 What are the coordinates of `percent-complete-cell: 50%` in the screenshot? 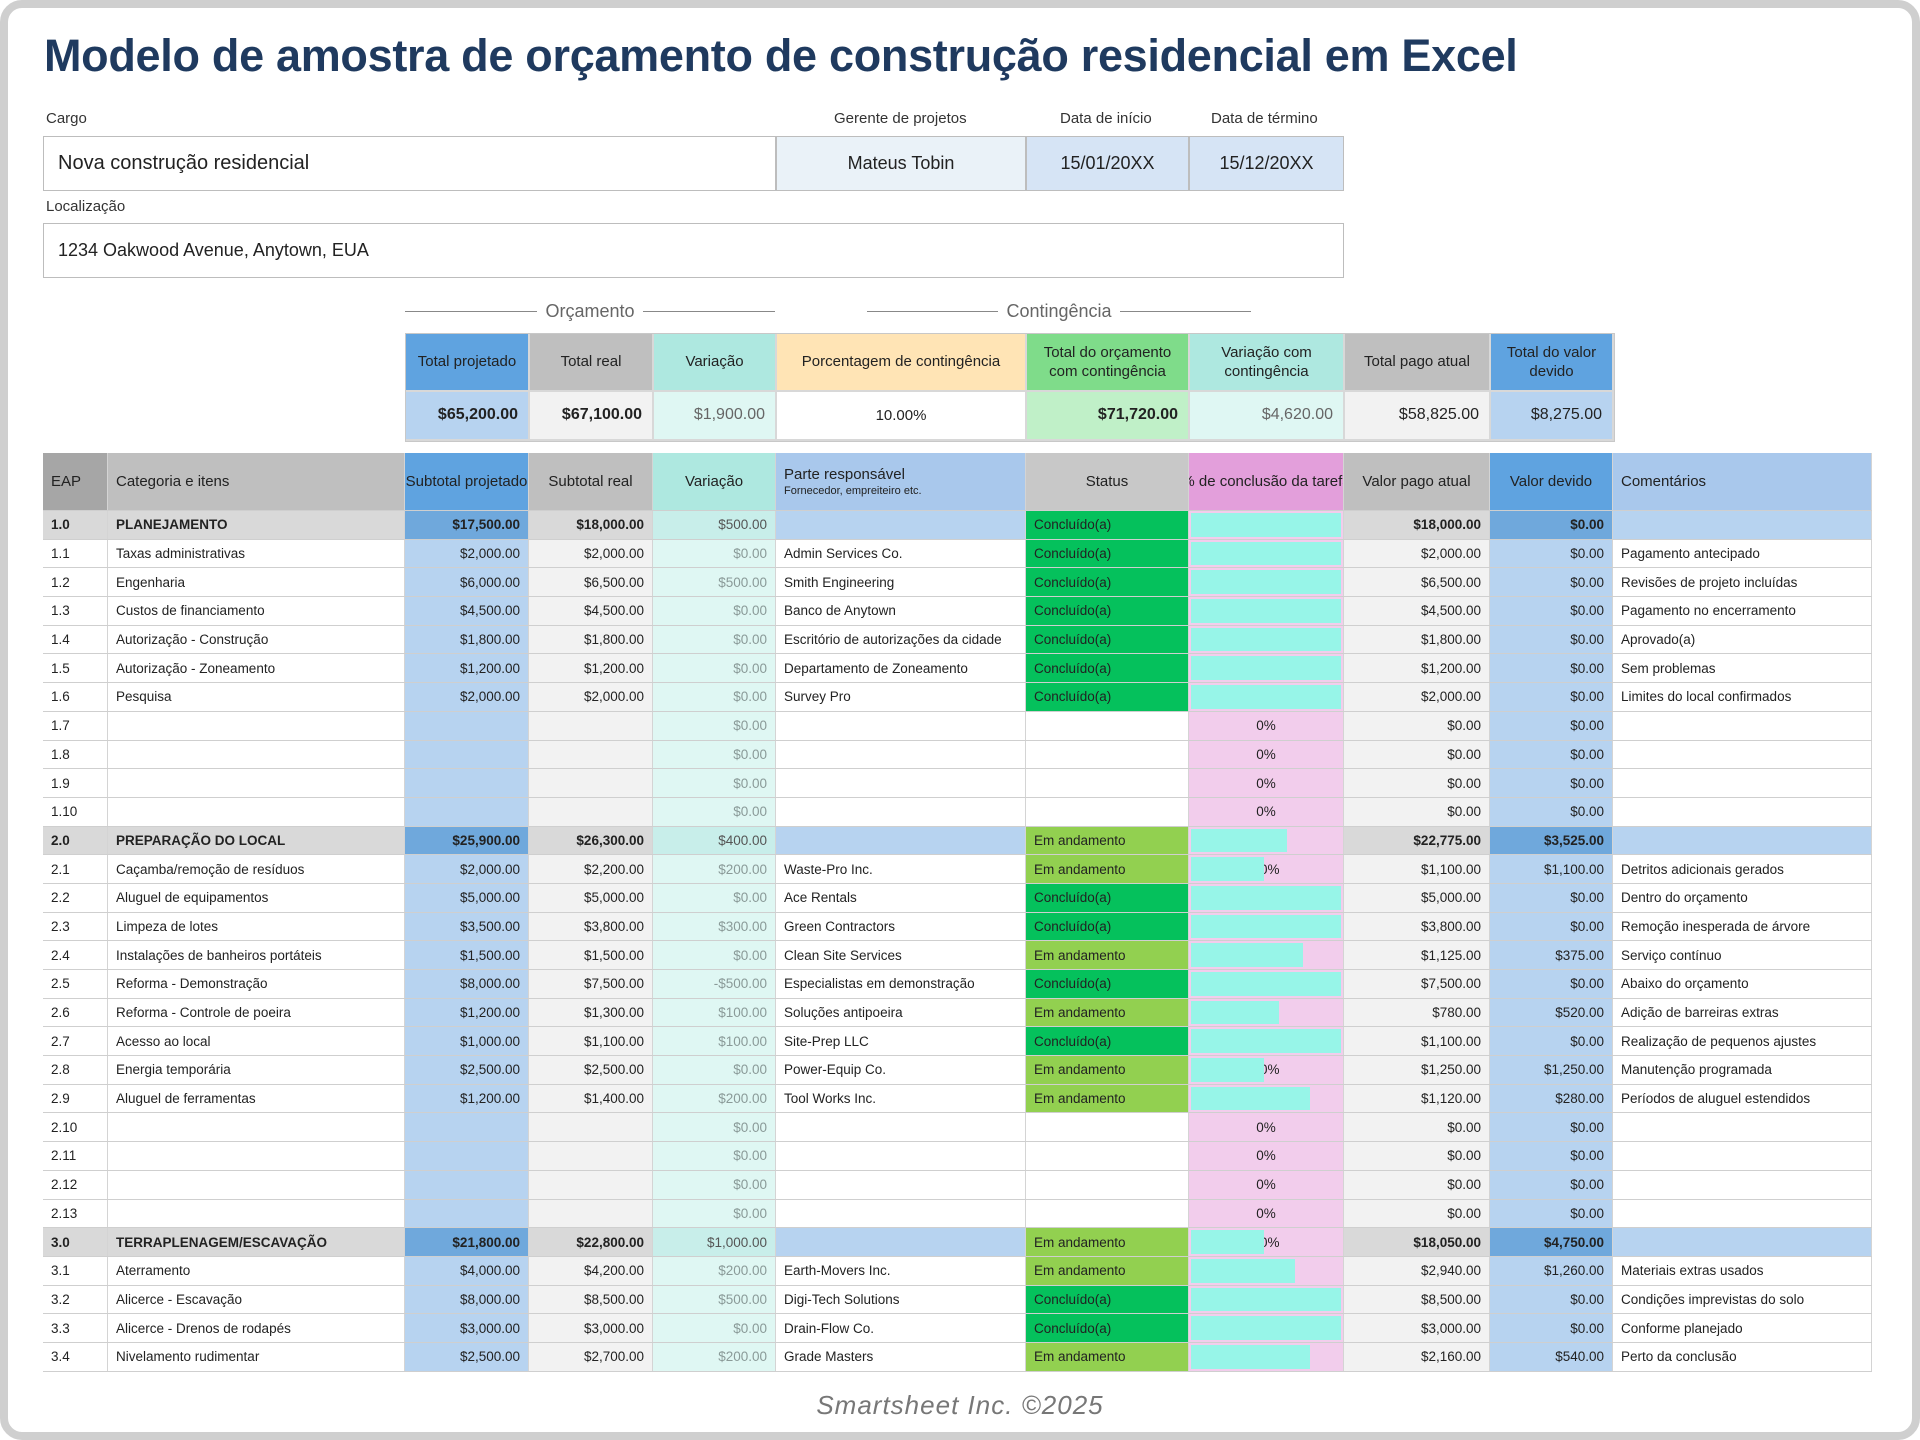 It's located at (1266, 869).